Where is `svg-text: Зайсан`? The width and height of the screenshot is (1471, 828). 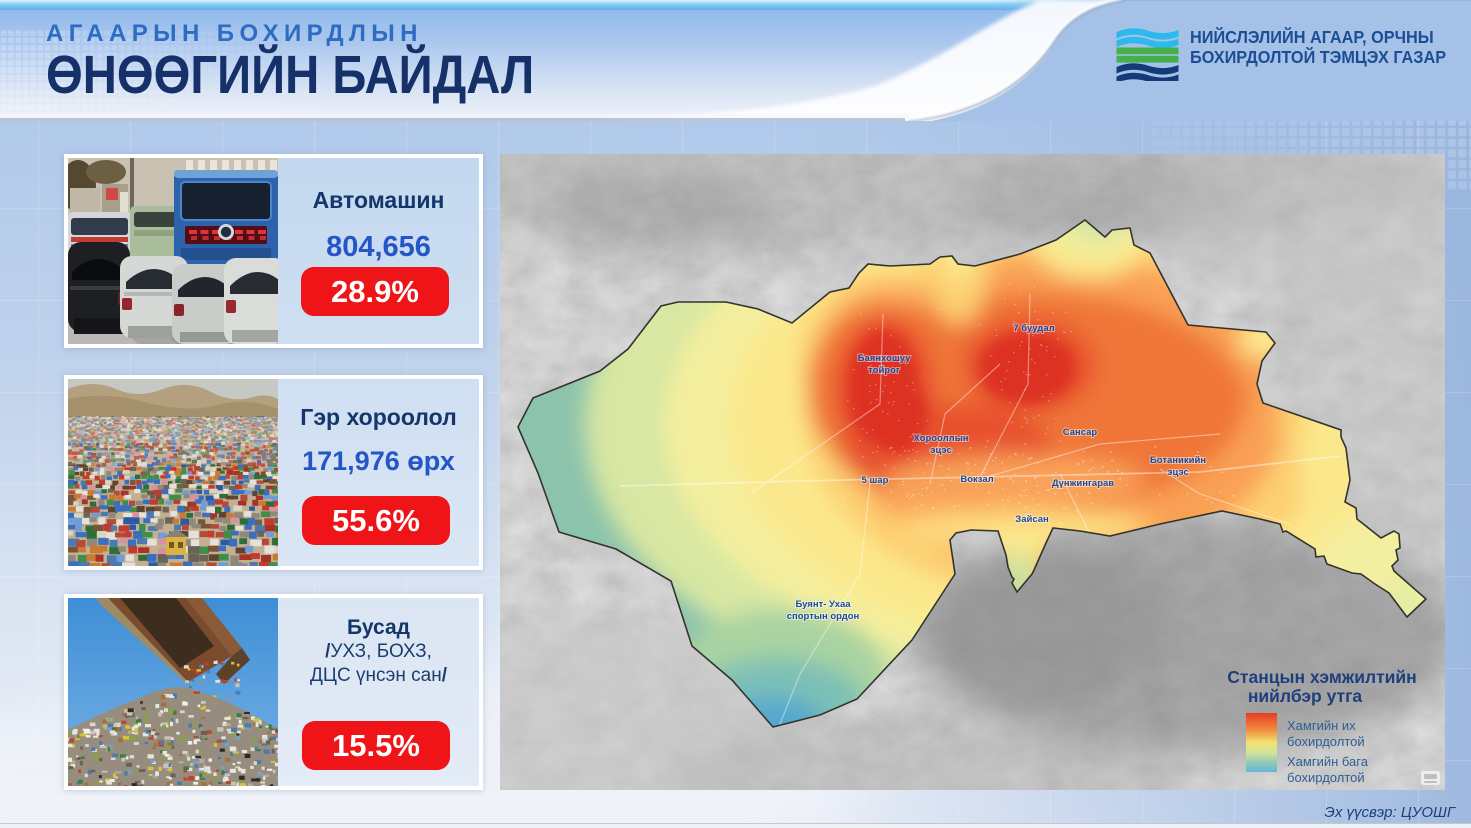 svg-text: Зайсан is located at coordinates (1032, 519).